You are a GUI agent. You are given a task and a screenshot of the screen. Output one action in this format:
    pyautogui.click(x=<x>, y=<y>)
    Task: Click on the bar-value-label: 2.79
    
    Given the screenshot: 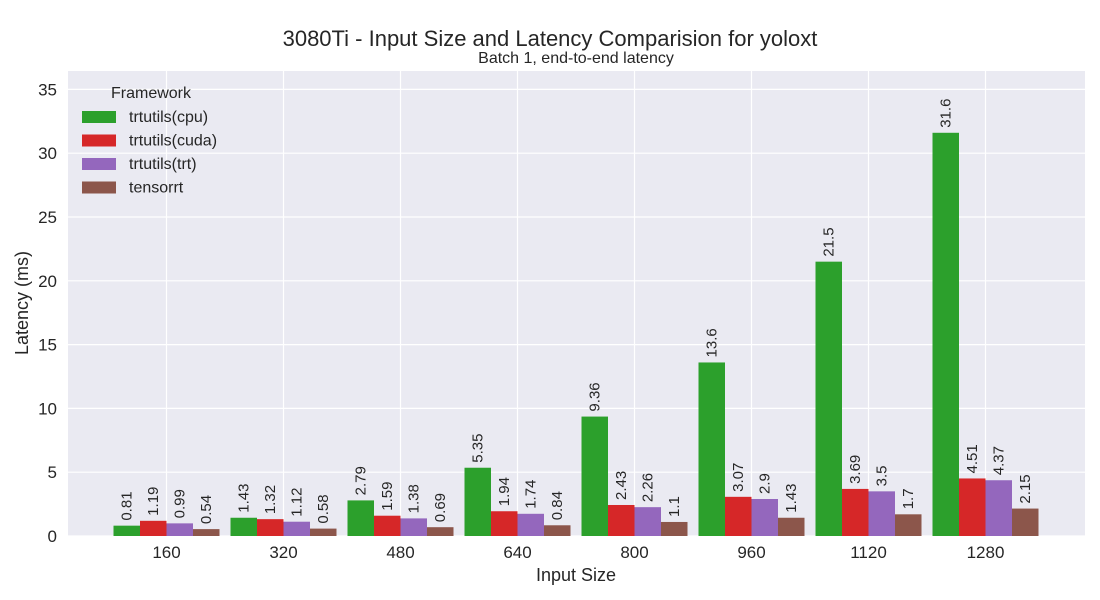 What is the action you would take?
    pyautogui.click(x=361, y=480)
    